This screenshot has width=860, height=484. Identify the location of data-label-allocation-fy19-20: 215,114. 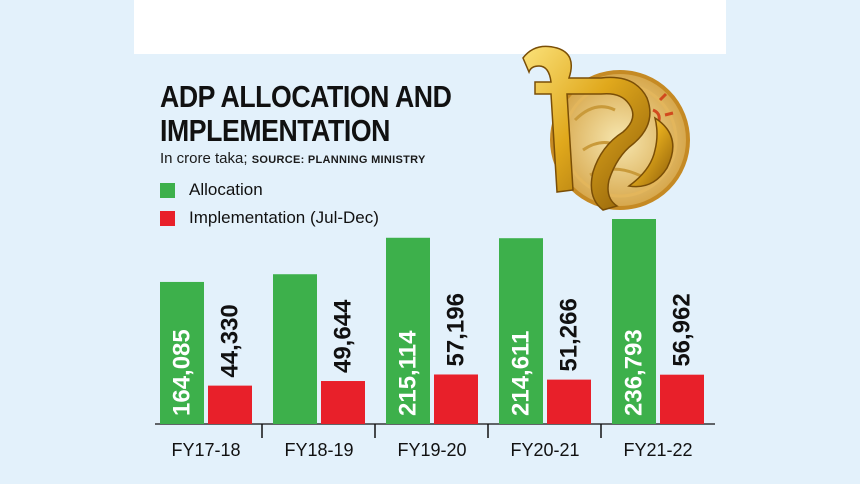
(408, 373).